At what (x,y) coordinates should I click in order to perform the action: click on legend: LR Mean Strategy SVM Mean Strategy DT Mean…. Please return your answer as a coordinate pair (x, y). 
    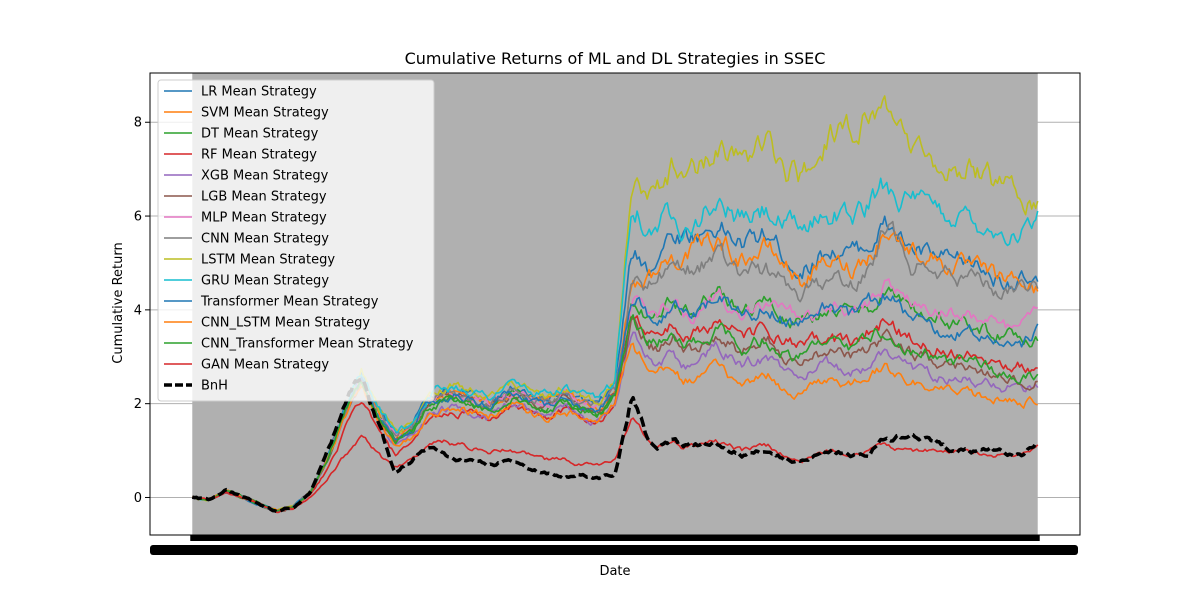
    Looking at the image, I should click on (296, 240).